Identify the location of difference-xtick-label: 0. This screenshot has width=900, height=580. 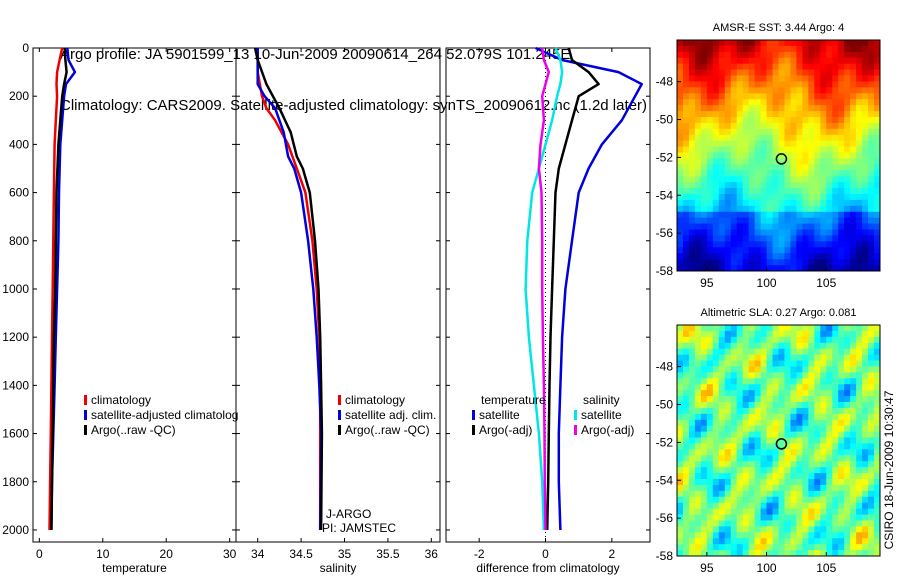
(545, 554).